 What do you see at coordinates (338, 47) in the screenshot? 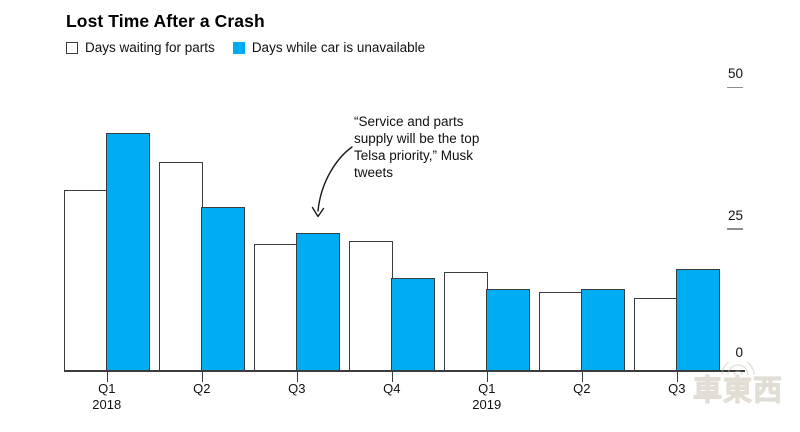
I see `legend-label-unavailable: Days while car is unavailable` at bounding box center [338, 47].